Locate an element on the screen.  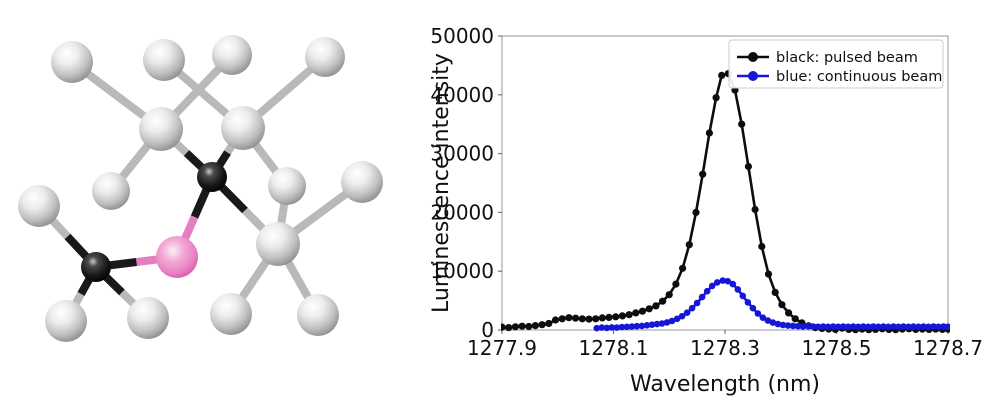
atom-black is located at coordinates (212, 177).